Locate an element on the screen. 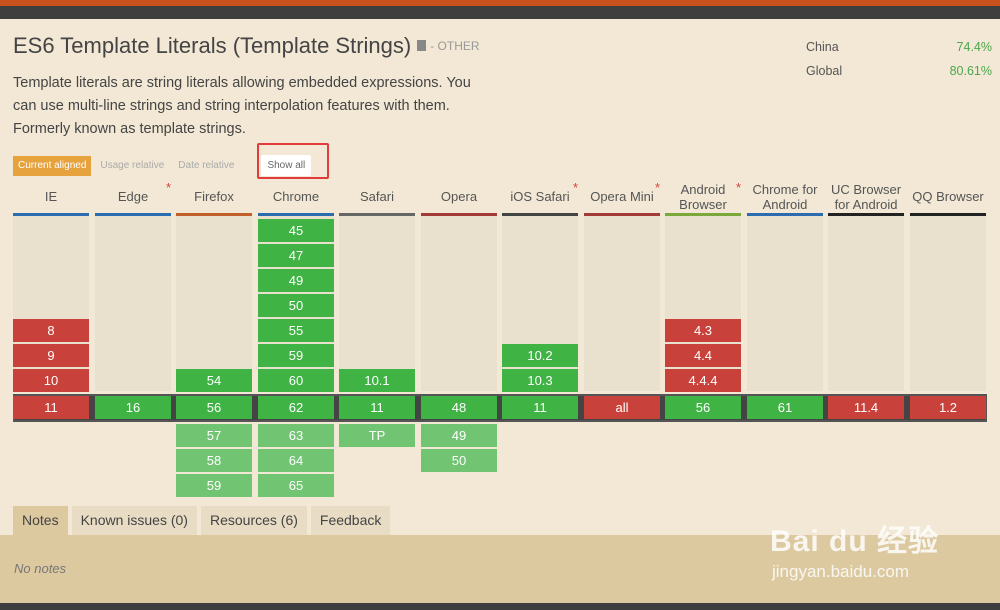  current-version-cell: 11.4 is located at coordinates (866, 407).